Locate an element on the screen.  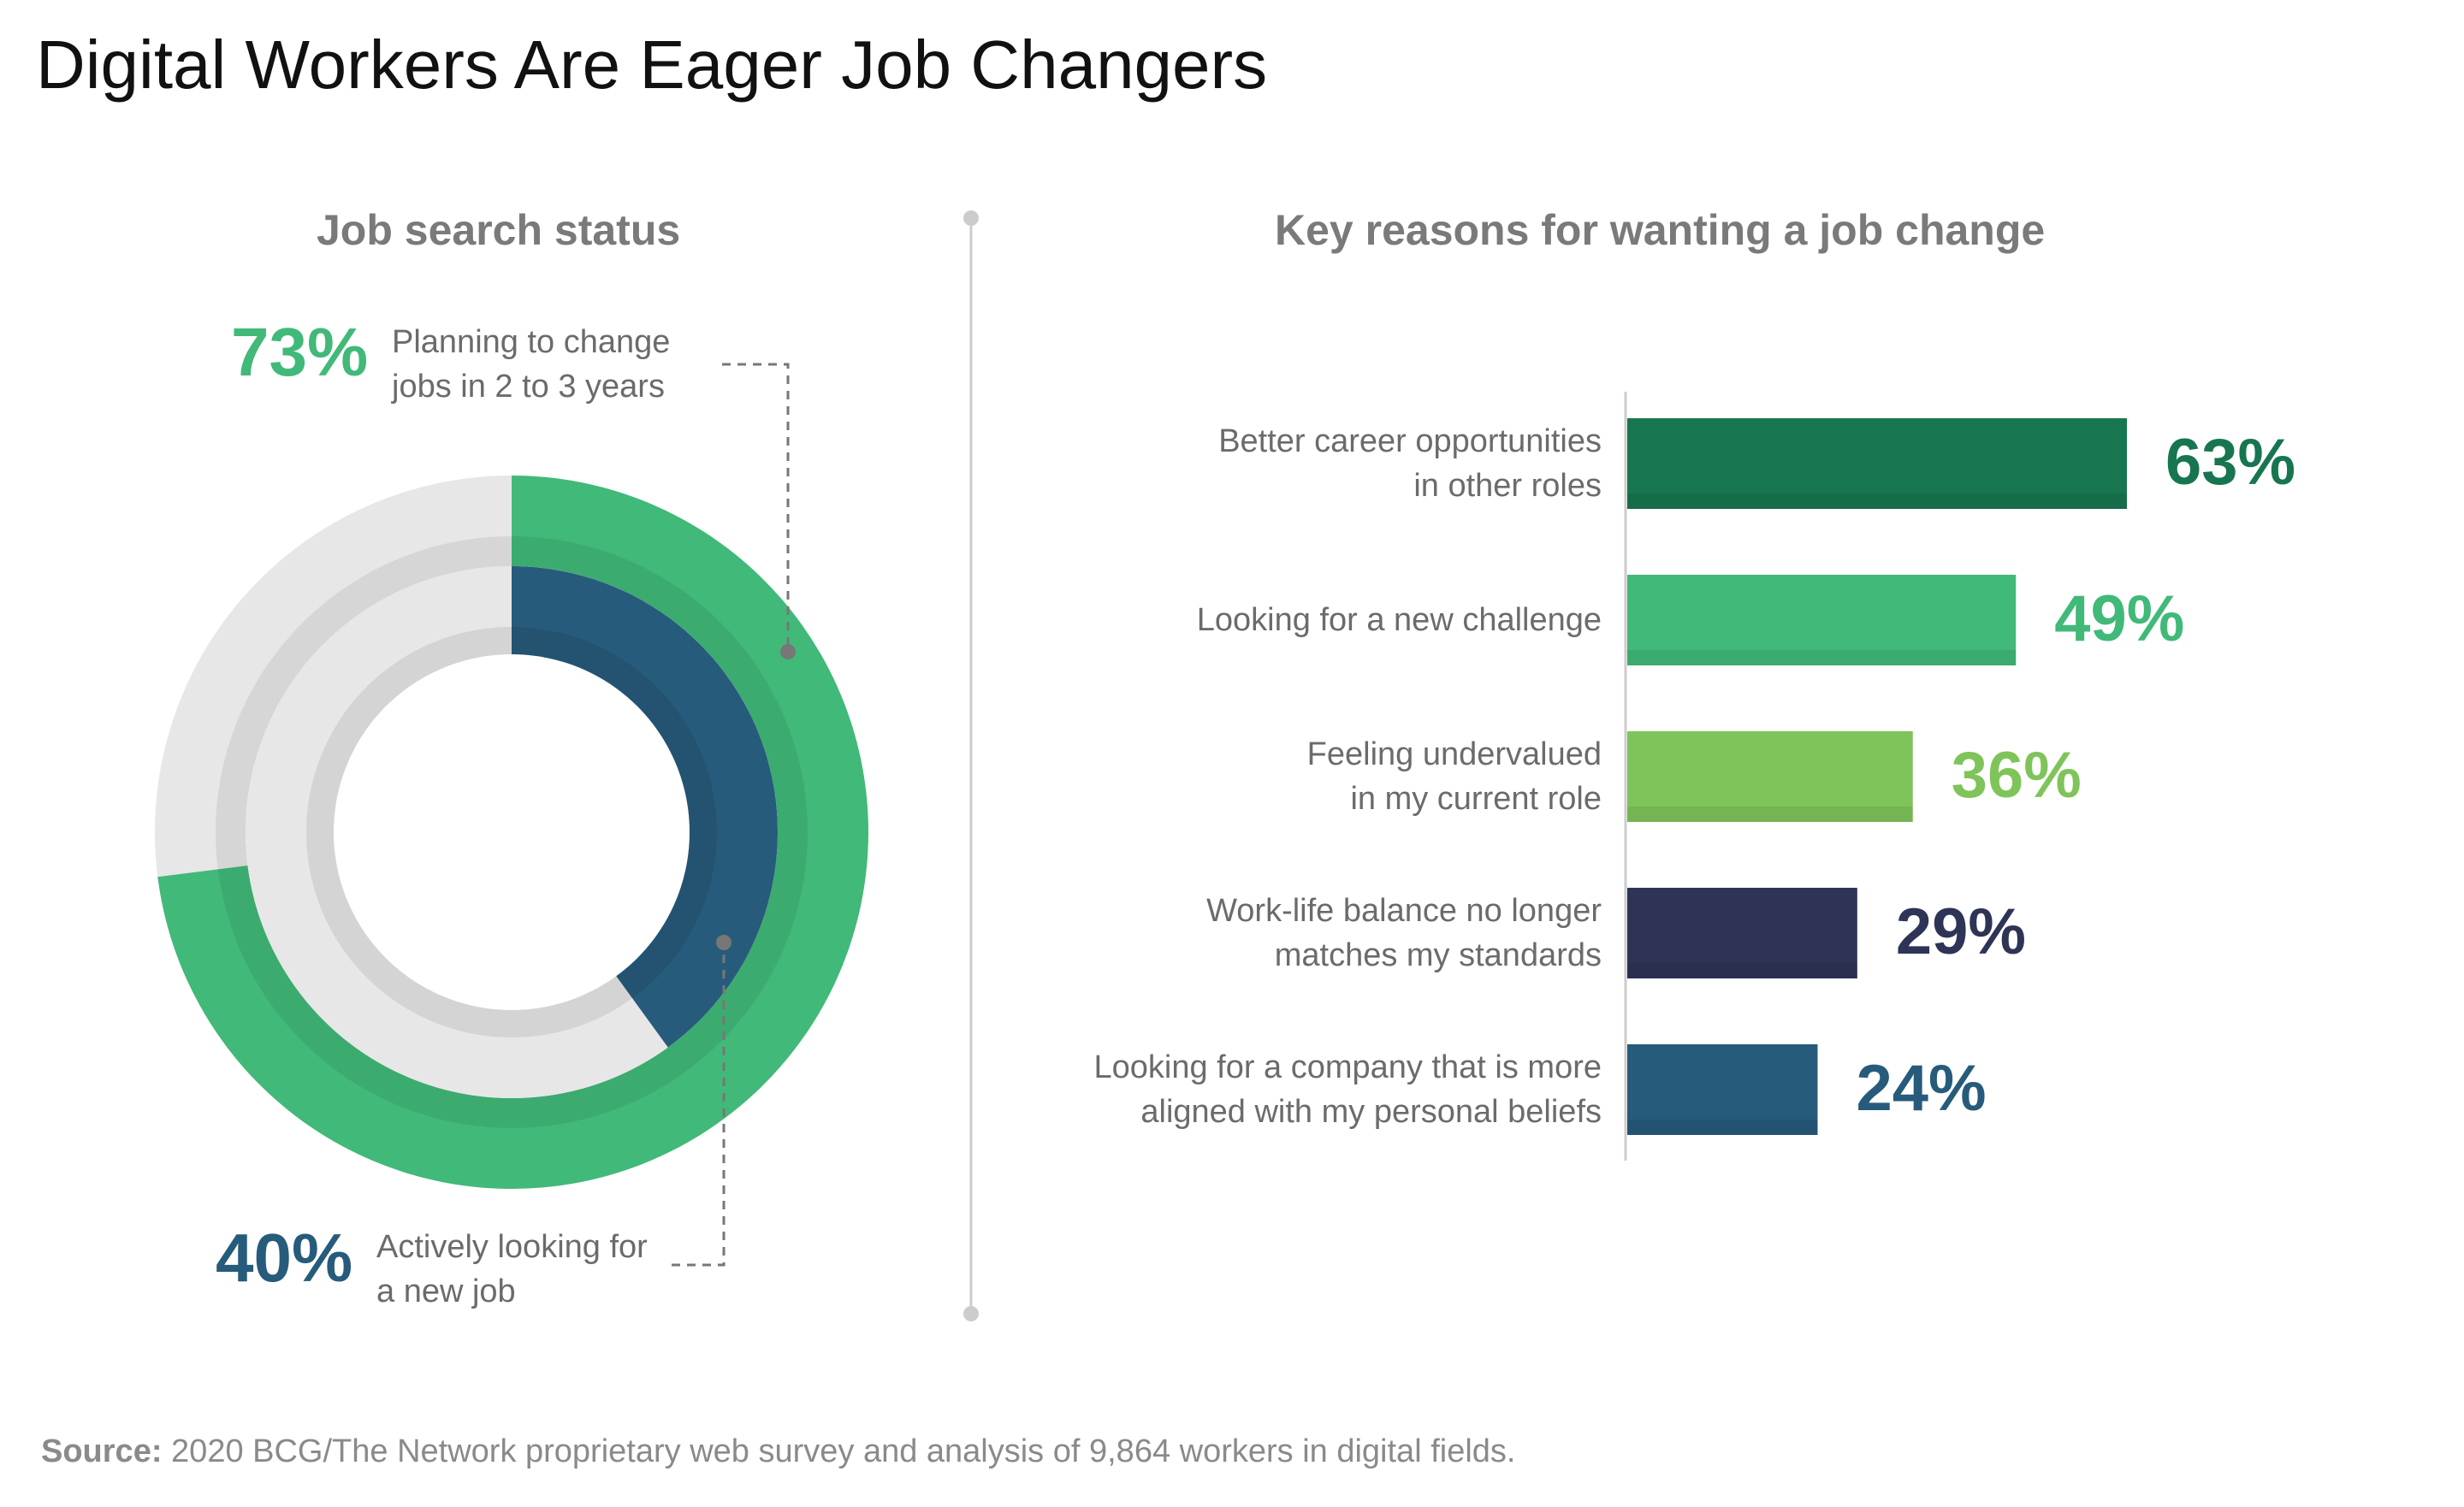
bar-category-label-line: Looking for a company that is more is located at coordinates (1347, 1067).